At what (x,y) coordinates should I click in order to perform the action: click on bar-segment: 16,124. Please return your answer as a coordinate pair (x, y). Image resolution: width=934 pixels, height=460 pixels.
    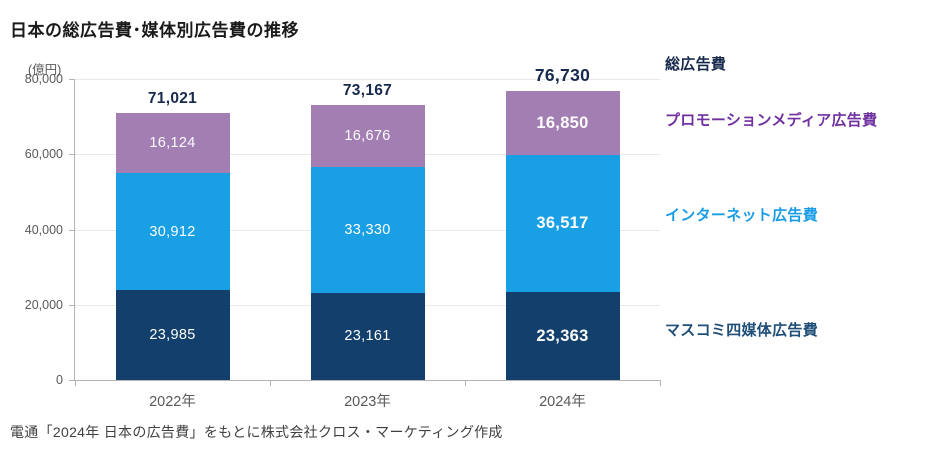
    Looking at the image, I should click on (172, 143).